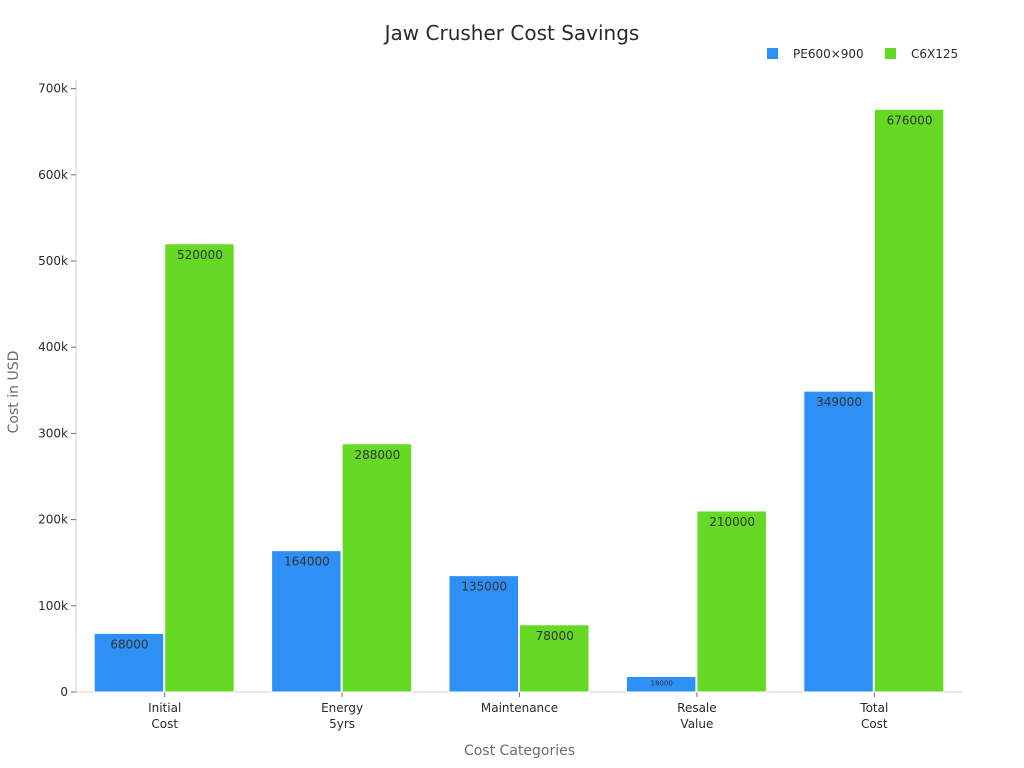 This screenshot has height=768, width=1024. I want to click on legend: PE600×900 C6X125, so click(862, 54).